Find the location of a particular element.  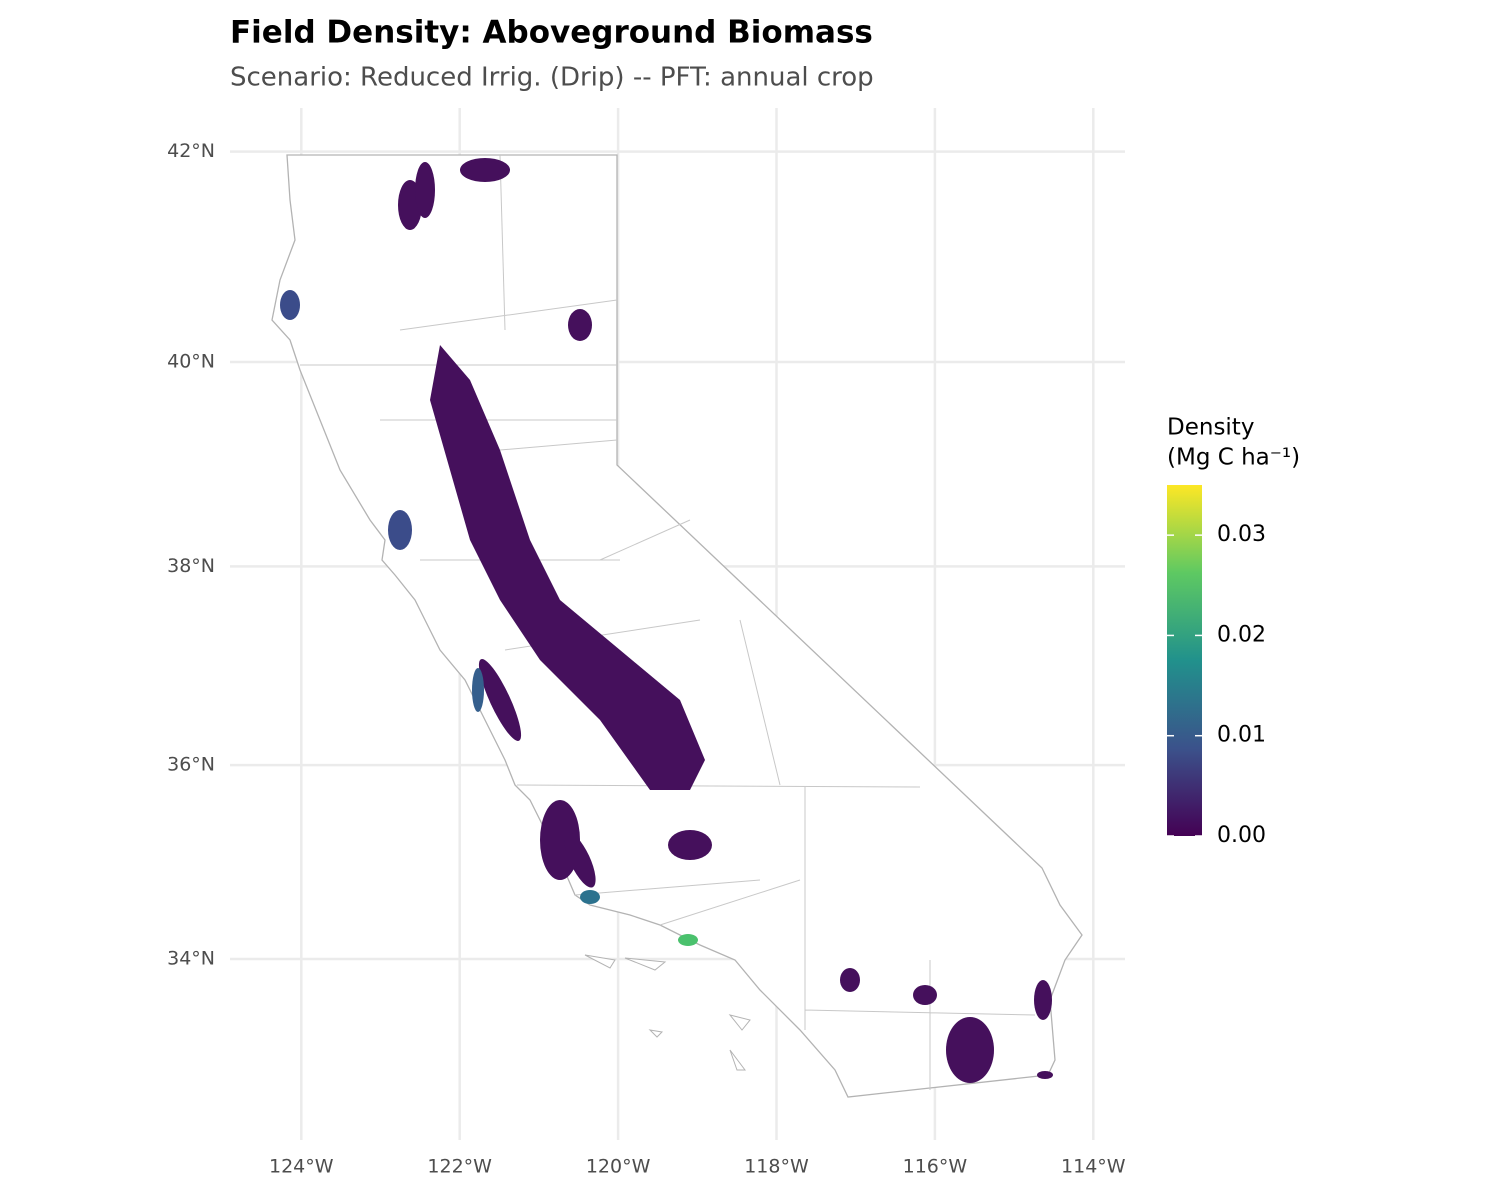

x-tick-label: 122°W is located at coordinates (459, 1167).